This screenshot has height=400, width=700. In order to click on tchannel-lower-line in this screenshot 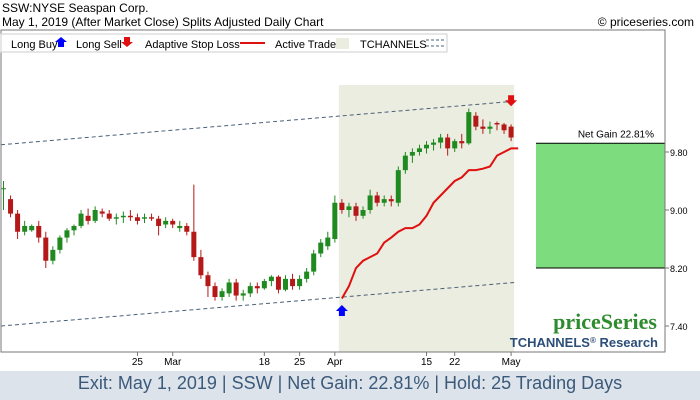, I will do `click(257, 304)`.